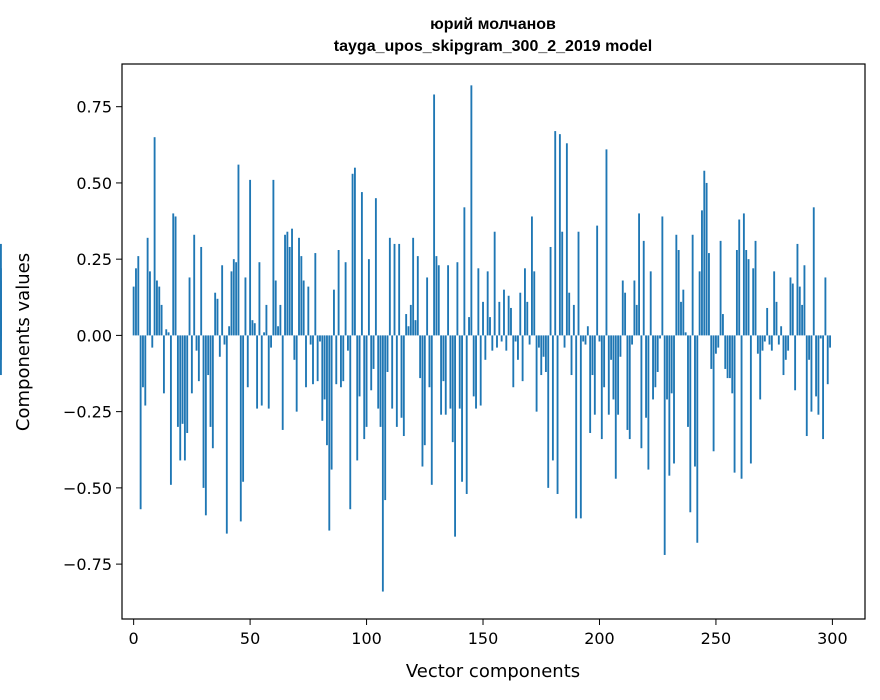 This screenshot has height=700, width=880. I want to click on x-tick-label: 100, so click(366, 638).